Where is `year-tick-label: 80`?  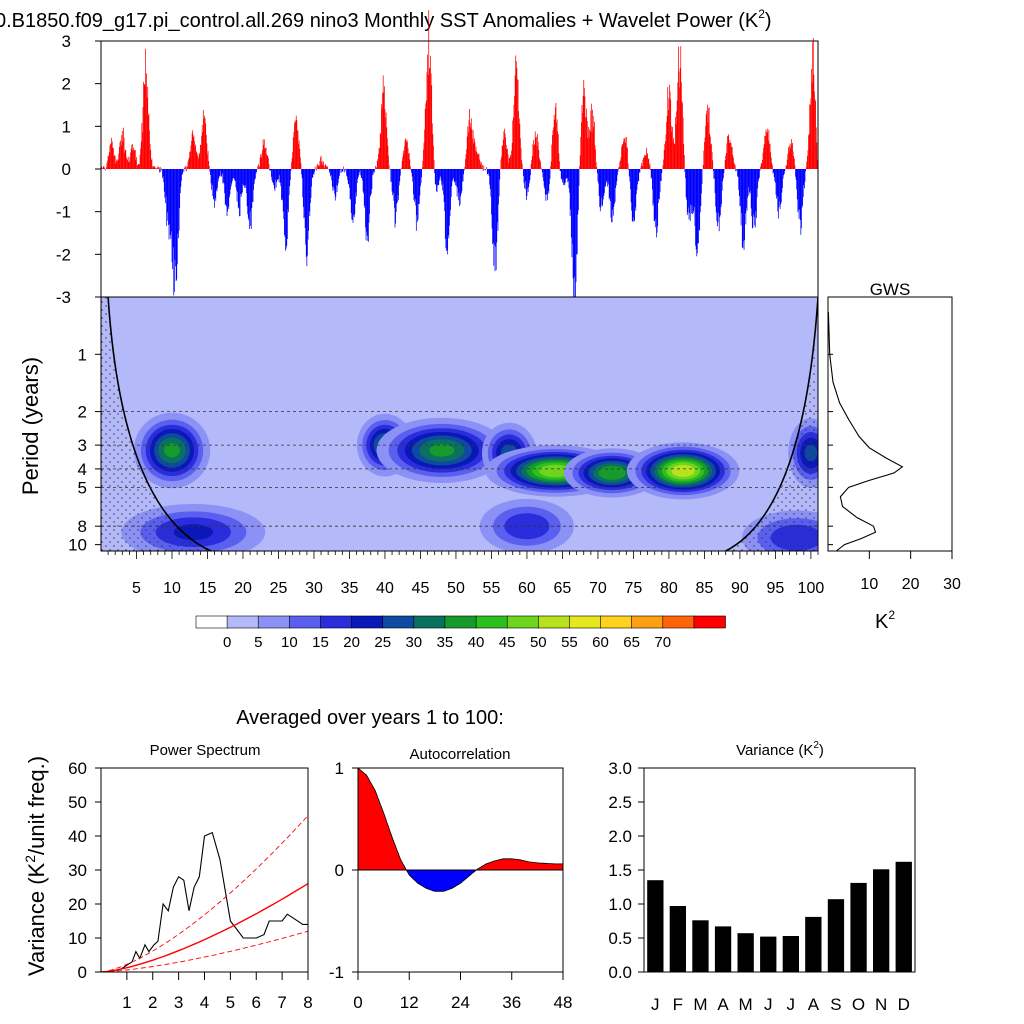
year-tick-label: 80 is located at coordinates (669, 588).